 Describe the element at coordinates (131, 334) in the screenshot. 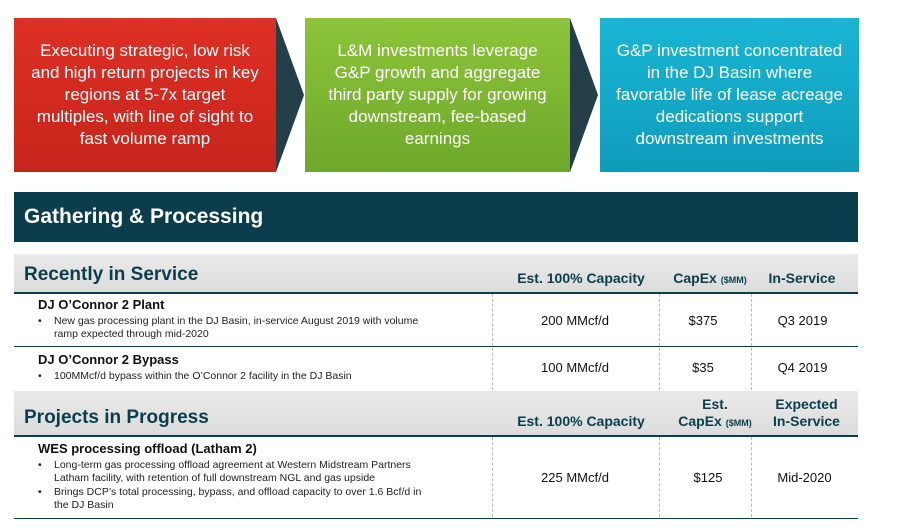

I see `project-bullet-text: ramp expected through mid-2020` at that location.